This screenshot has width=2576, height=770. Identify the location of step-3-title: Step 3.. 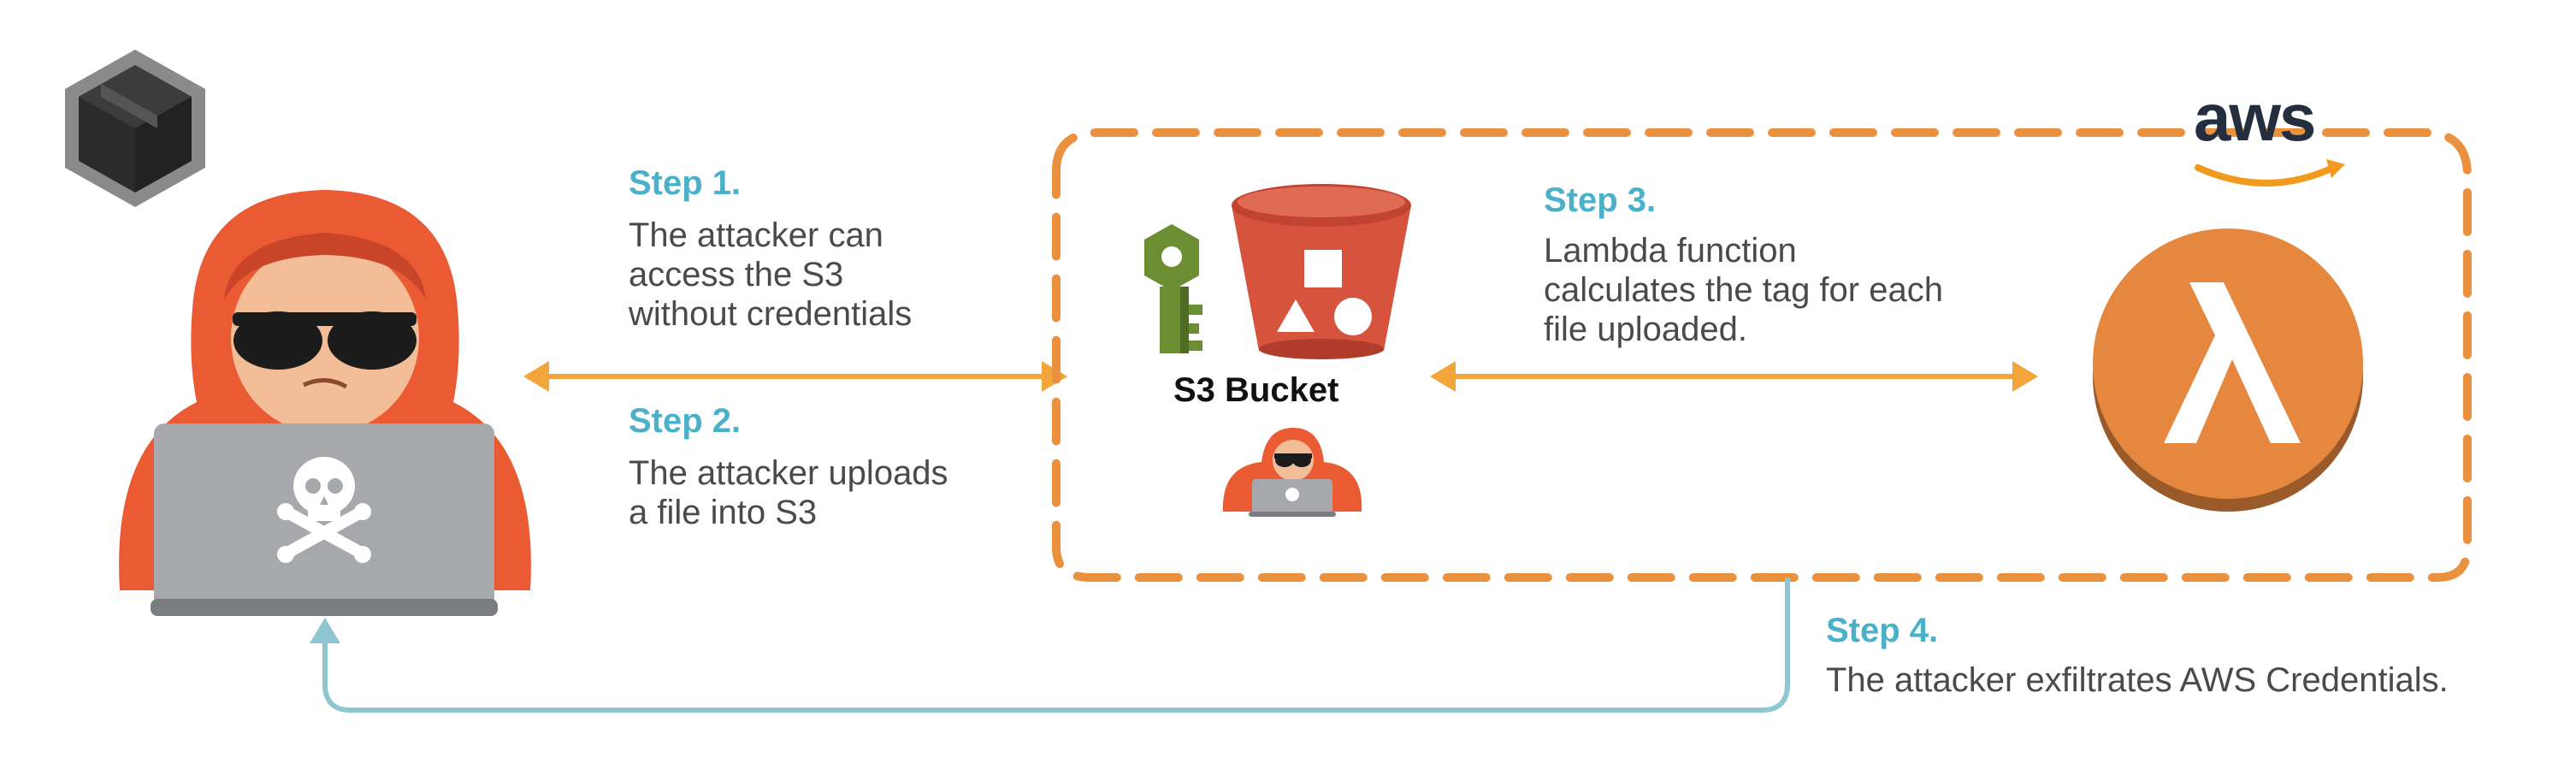
(1600, 200).